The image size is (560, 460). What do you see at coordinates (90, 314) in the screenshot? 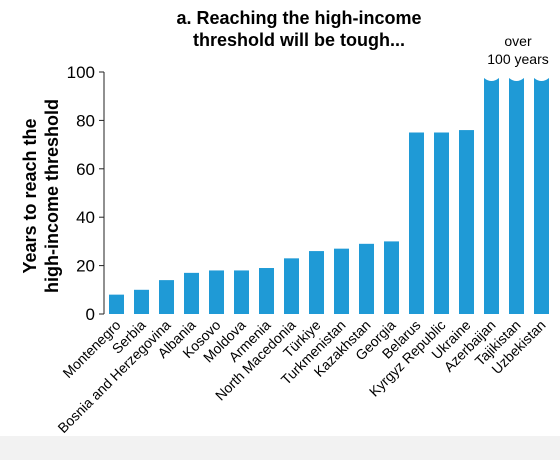
I see `y-tick-label: 0` at bounding box center [90, 314].